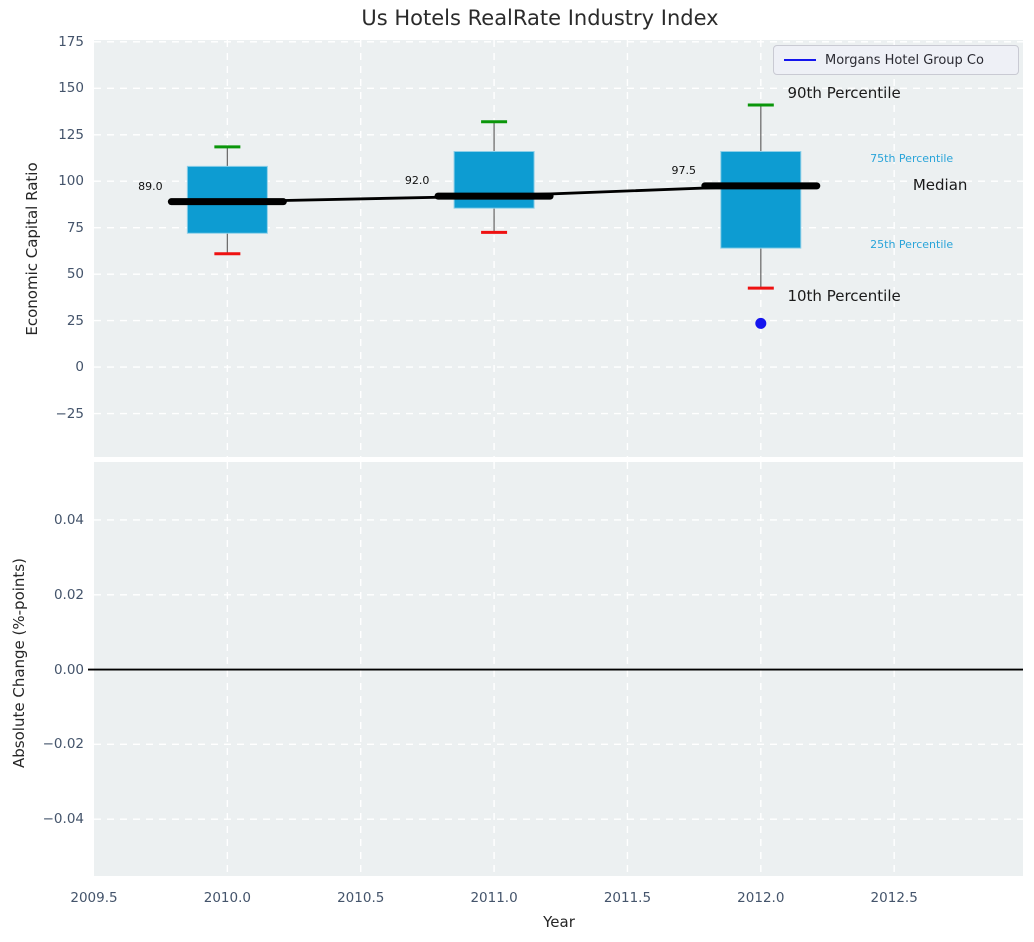 The height and width of the screenshot is (942, 1034). I want to click on x-tick-label: 2009.5, so click(94, 898).